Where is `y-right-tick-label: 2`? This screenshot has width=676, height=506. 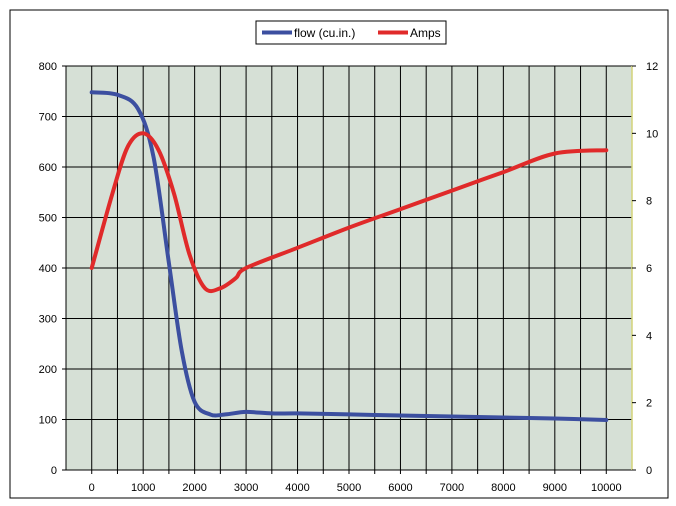
y-right-tick-label: 2 is located at coordinates (649, 404).